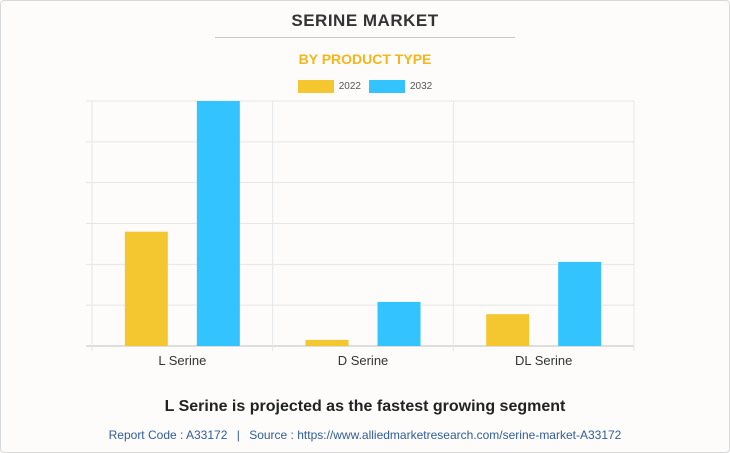 The height and width of the screenshot is (453, 730). Describe the element at coordinates (365, 86) in the screenshot. I see `legend: 2022 2032` at that location.